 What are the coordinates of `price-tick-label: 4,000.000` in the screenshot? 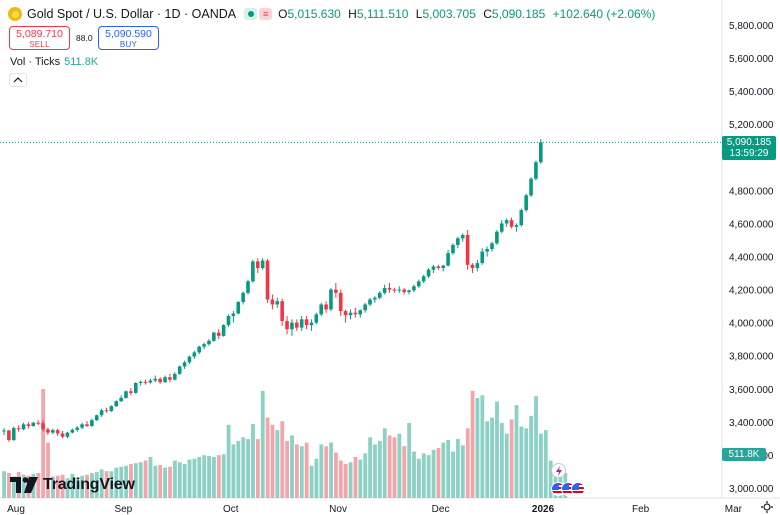 It's located at (751, 324).